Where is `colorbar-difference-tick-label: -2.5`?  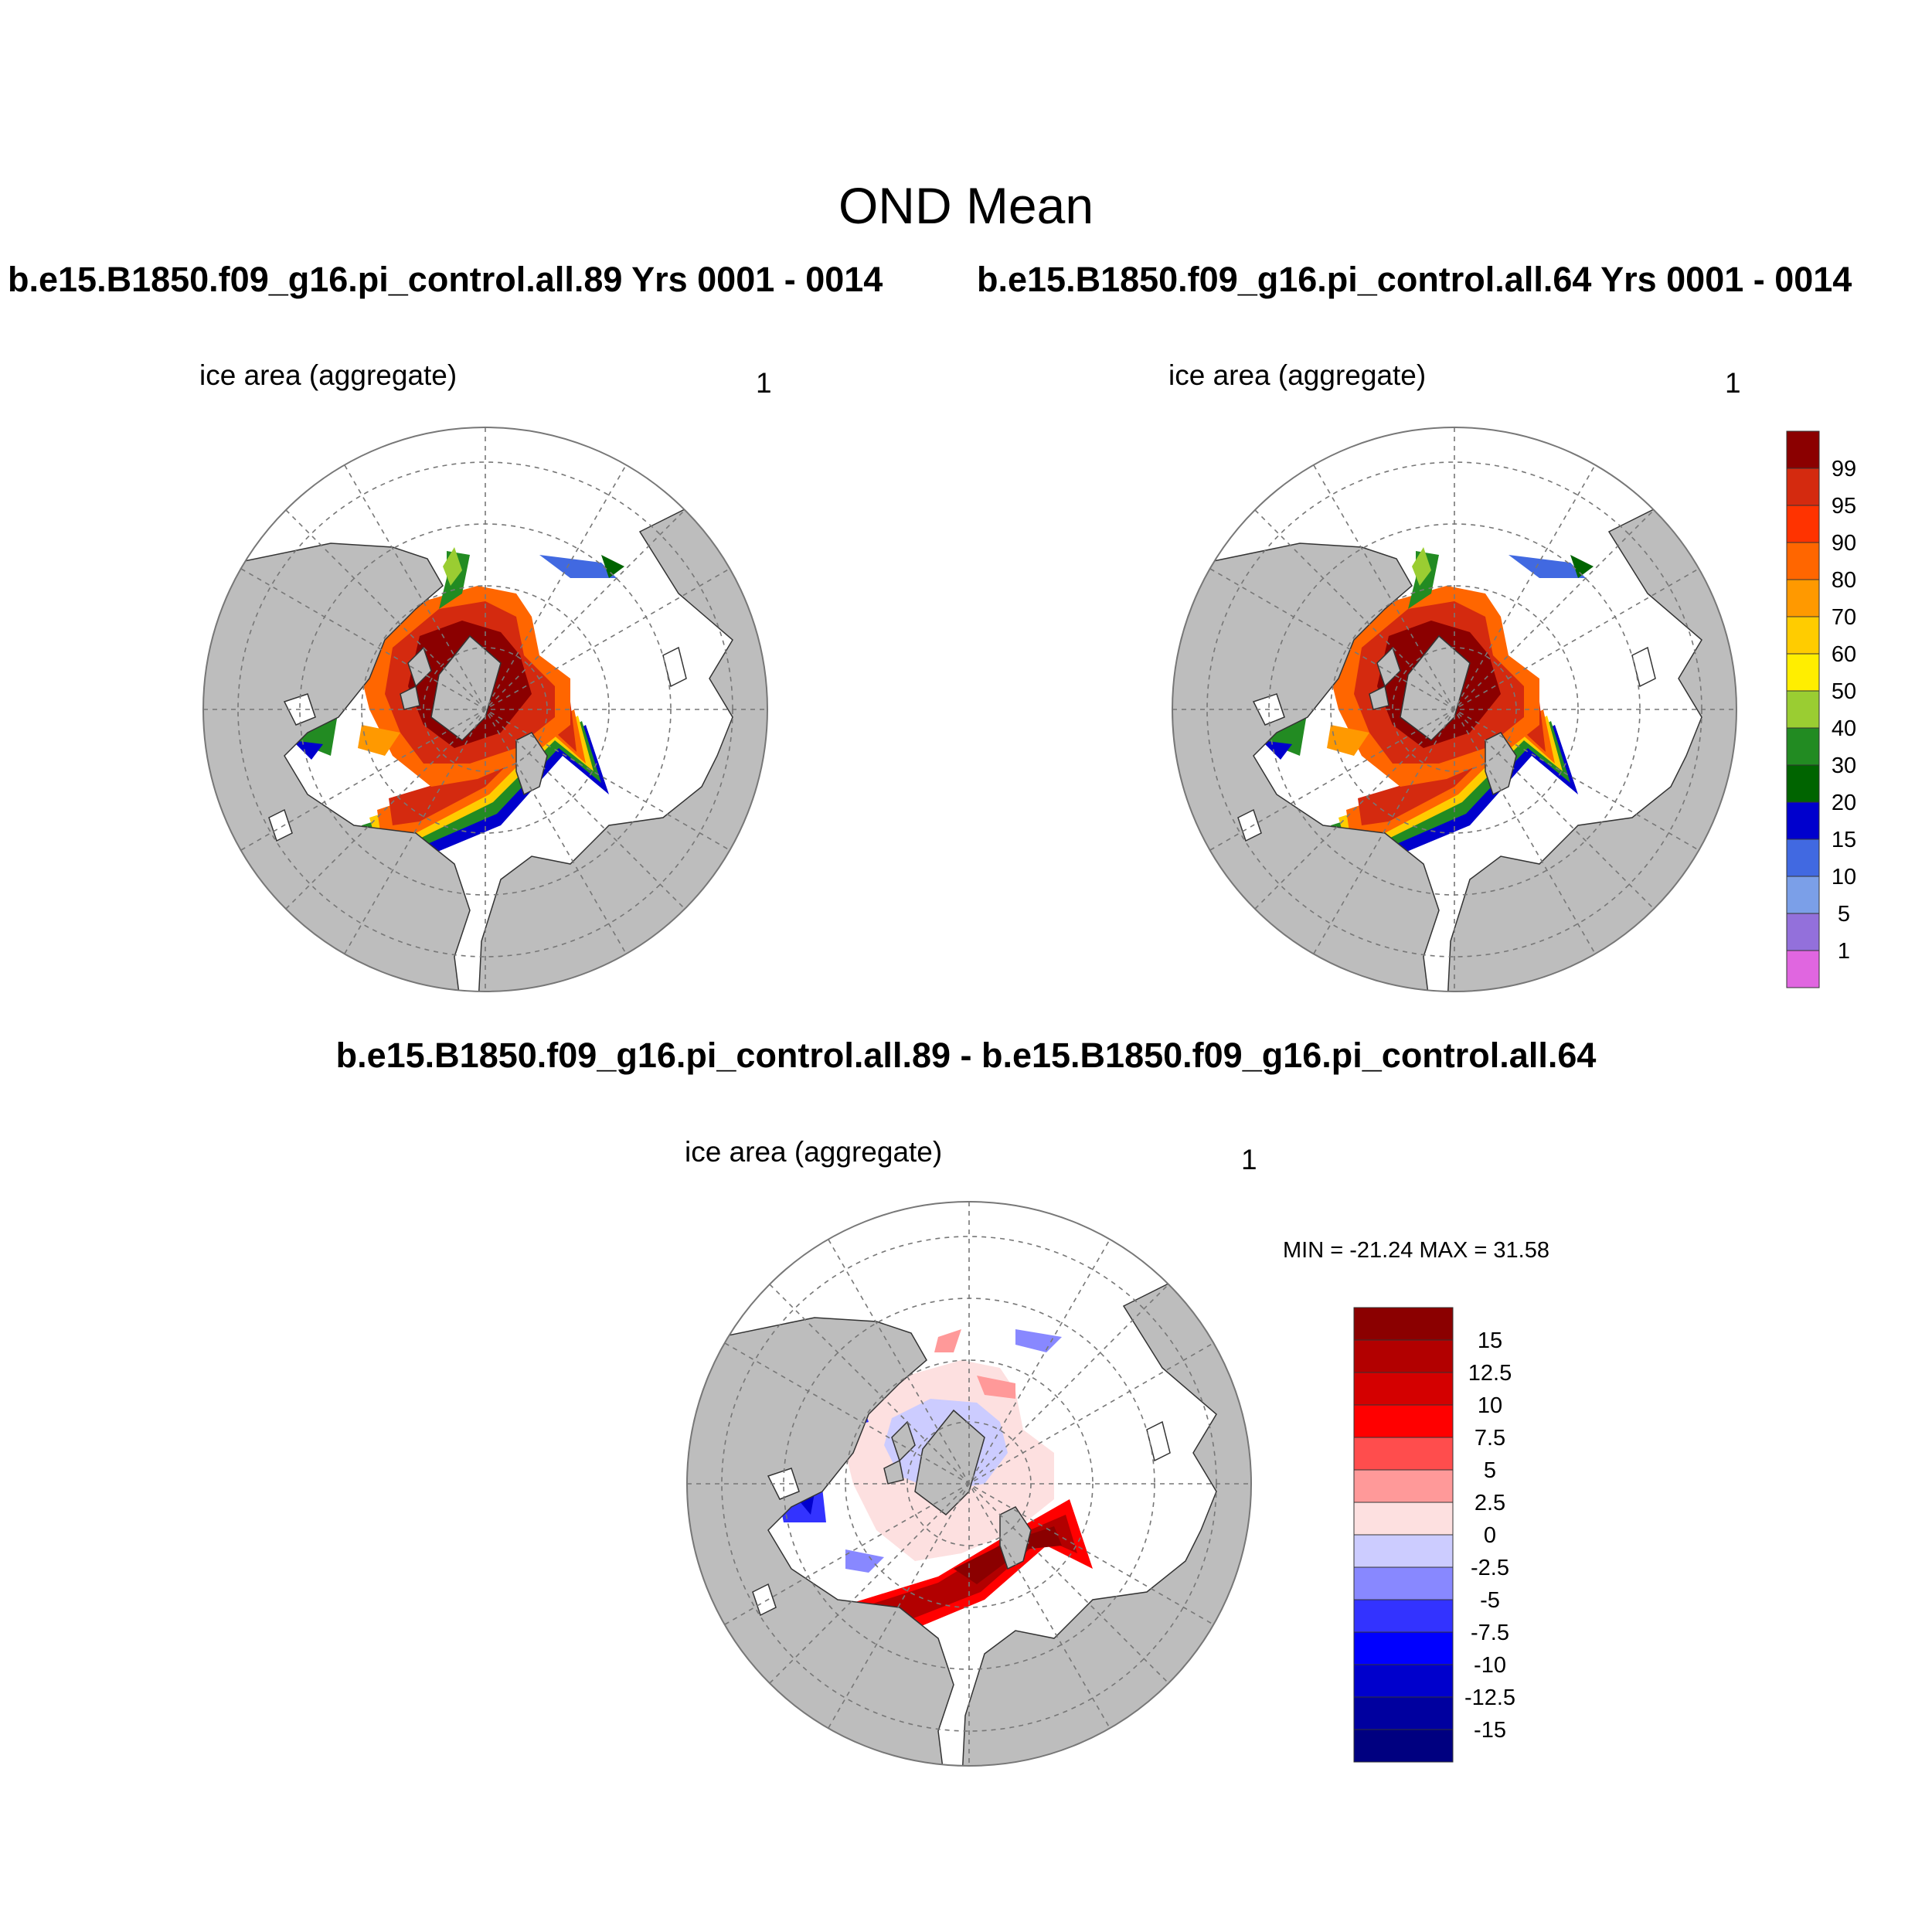
colorbar-difference-tick-label: -2.5 is located at coordinates (1490, 1568).